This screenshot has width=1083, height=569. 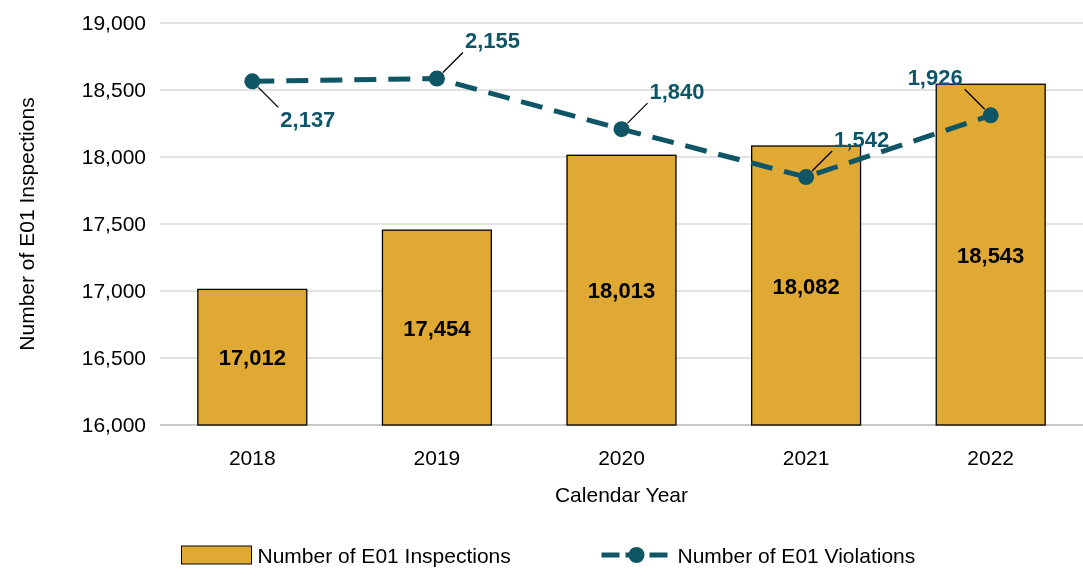 What do you see at coordinates (991, 457) in the screenshot?
I see `x-tick-label: 2022` at bounding box center [991, 457].